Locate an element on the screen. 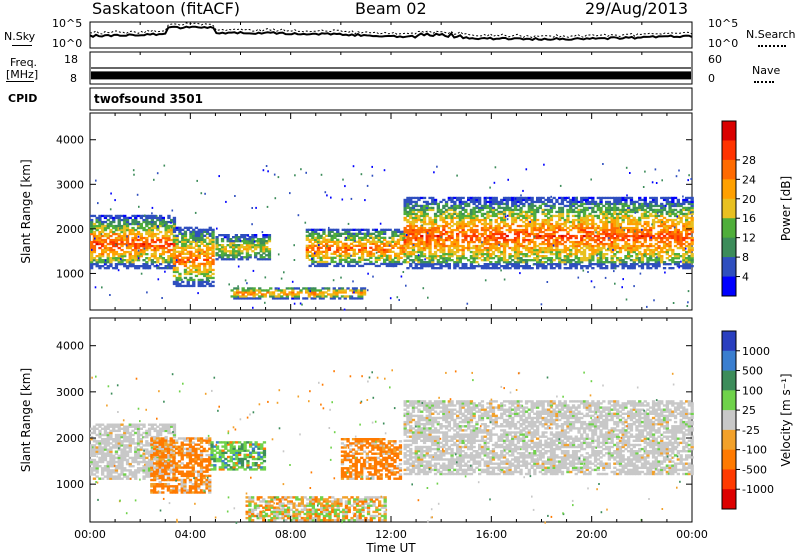 The image size is (800, 554). noise-sky-series is located at coordinates (391, 33).